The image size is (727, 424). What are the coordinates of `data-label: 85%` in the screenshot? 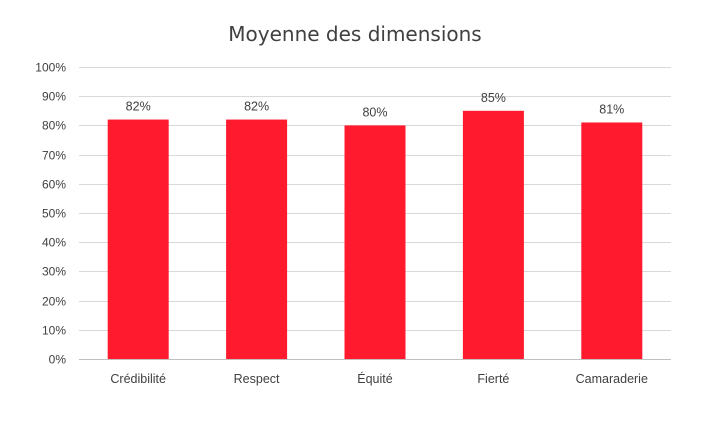 It's located at (493, 98).